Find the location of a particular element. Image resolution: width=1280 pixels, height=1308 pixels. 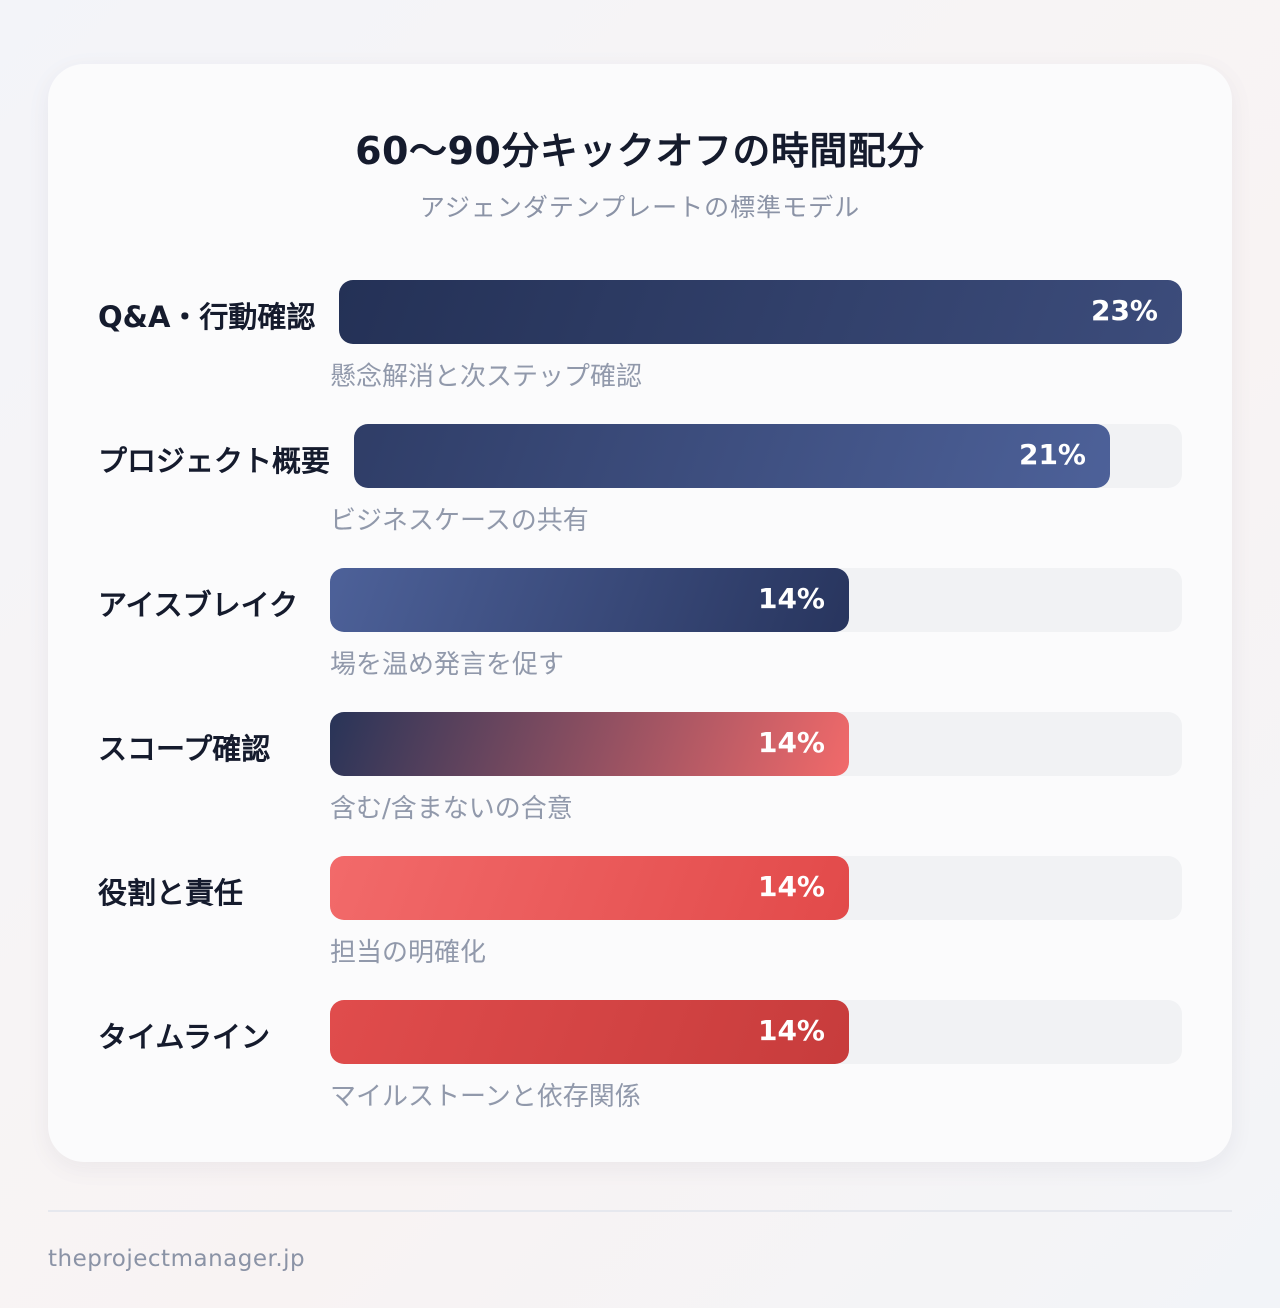

category-description: 担当の明確化 is located at coordinates (408, 953).